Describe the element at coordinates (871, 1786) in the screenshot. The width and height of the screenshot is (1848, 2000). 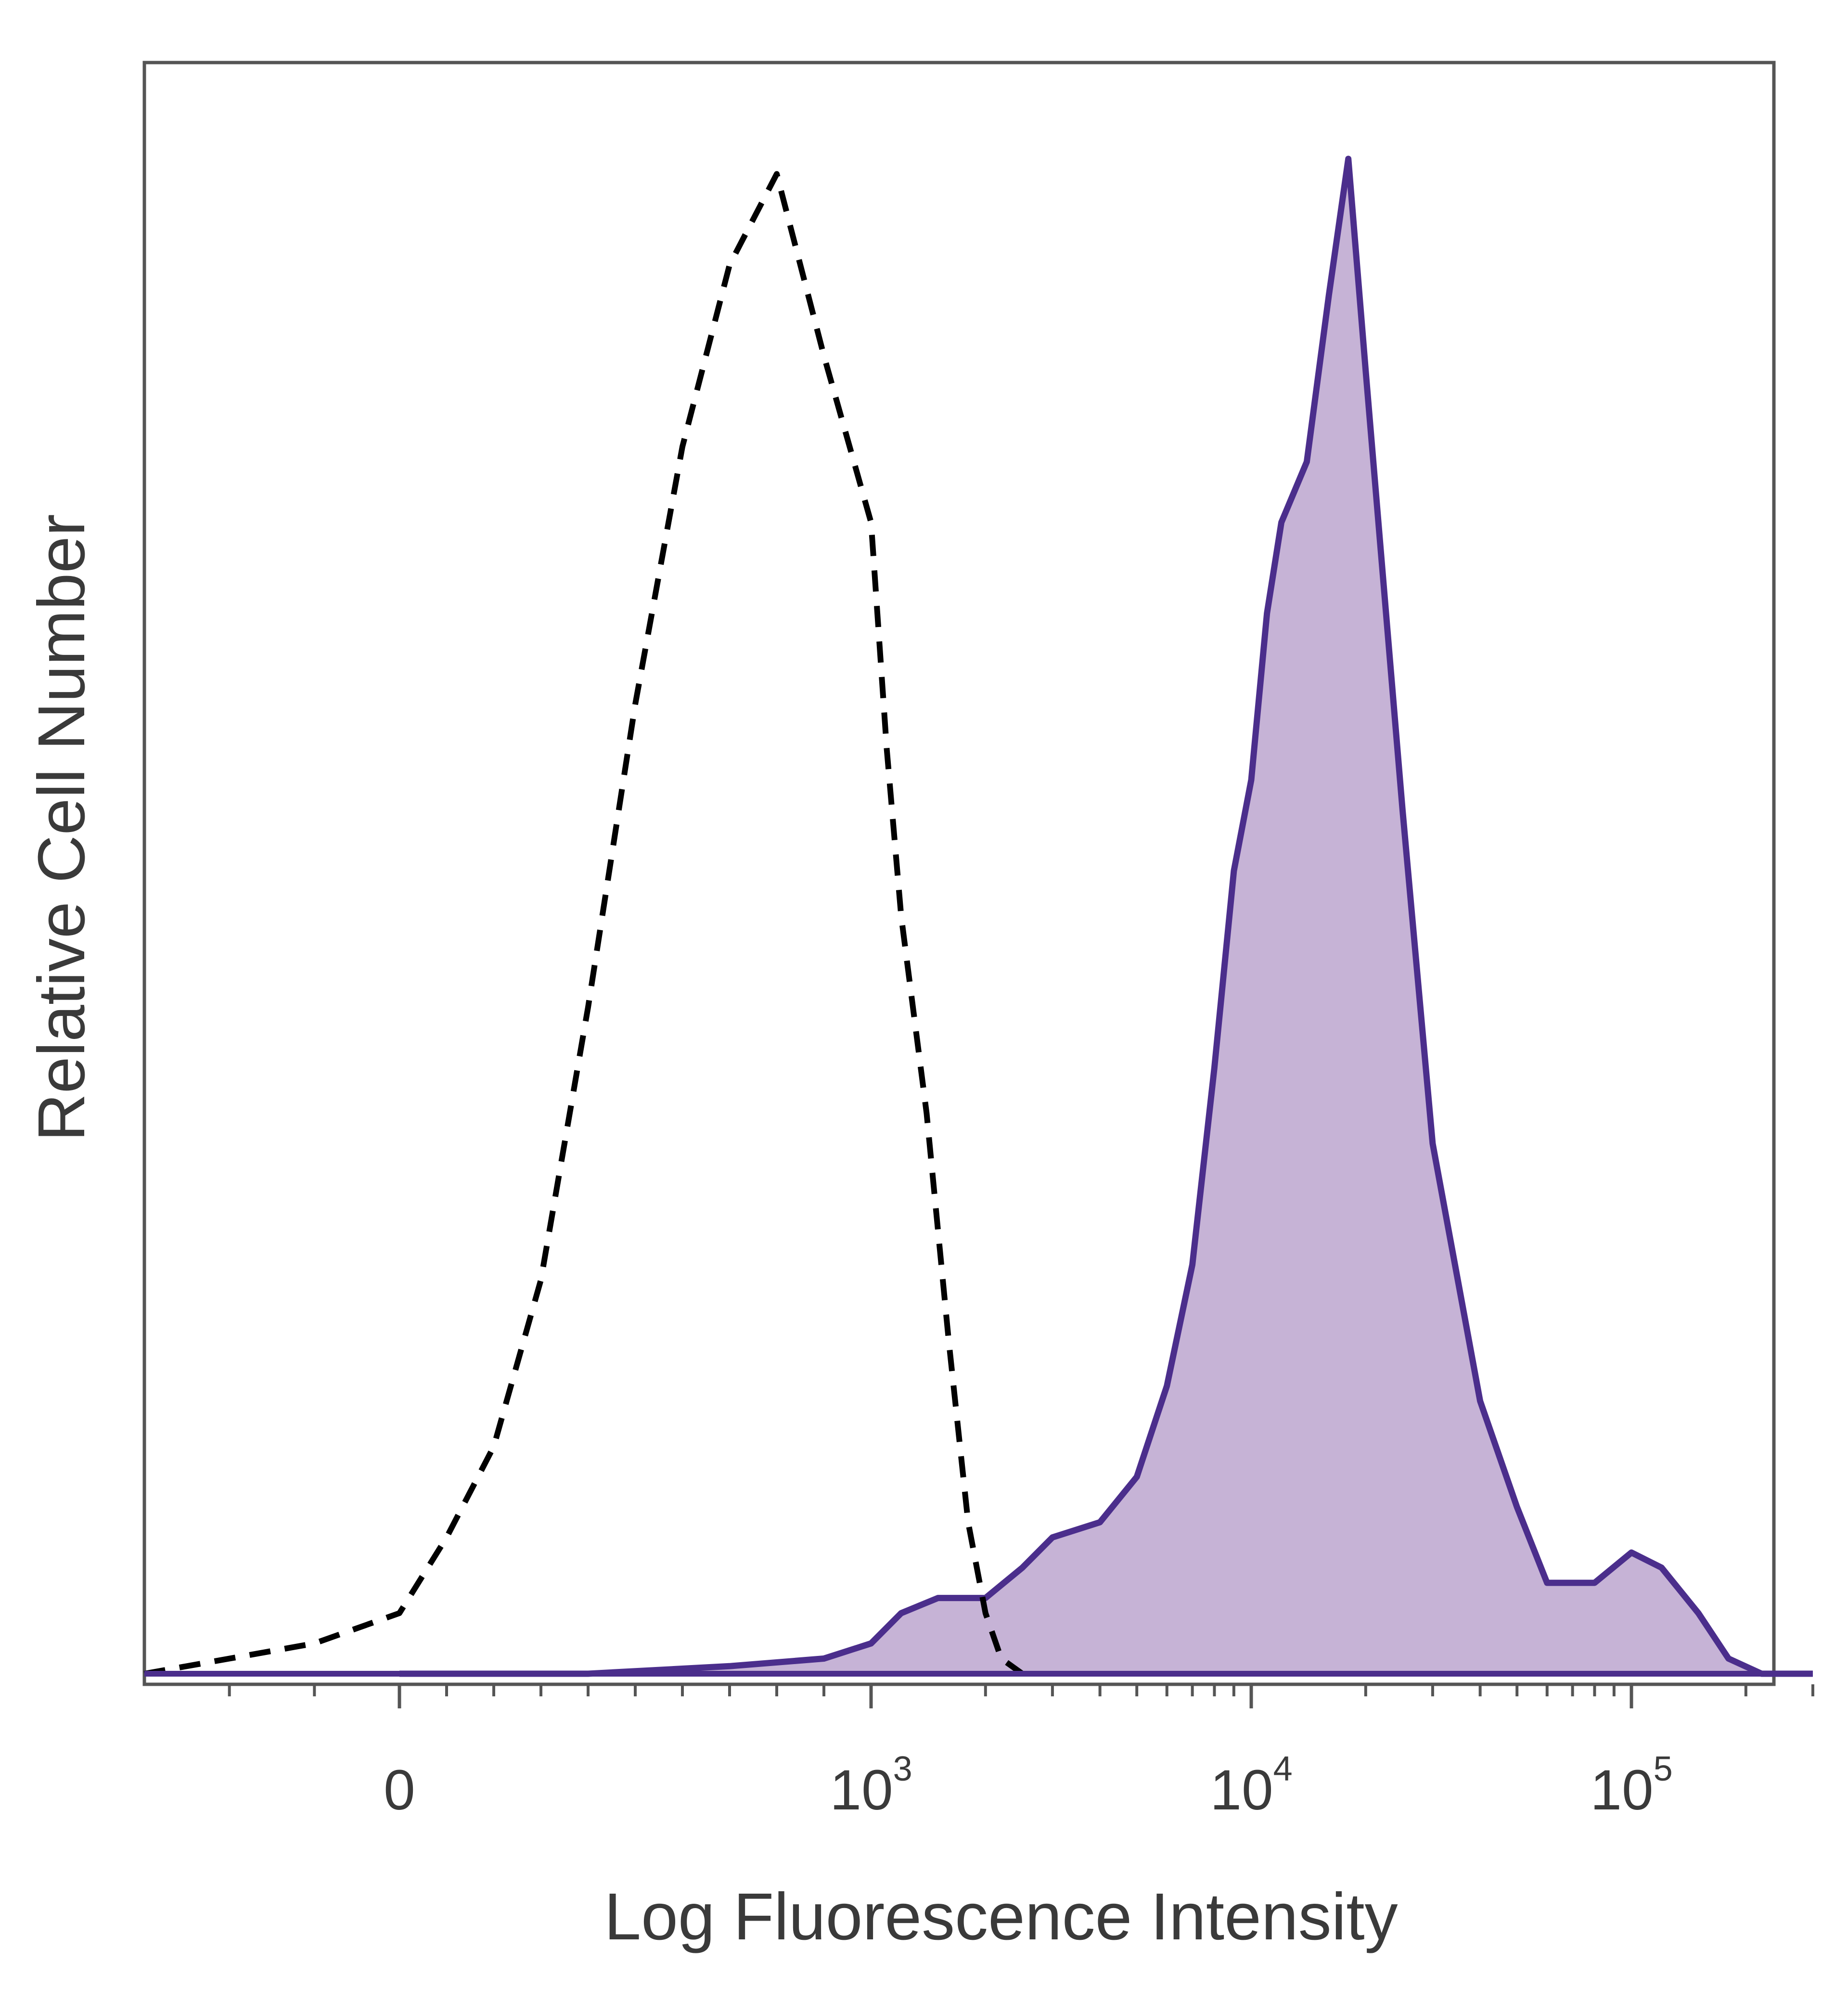
I see `x-tick-label-1: 10³` at that location.